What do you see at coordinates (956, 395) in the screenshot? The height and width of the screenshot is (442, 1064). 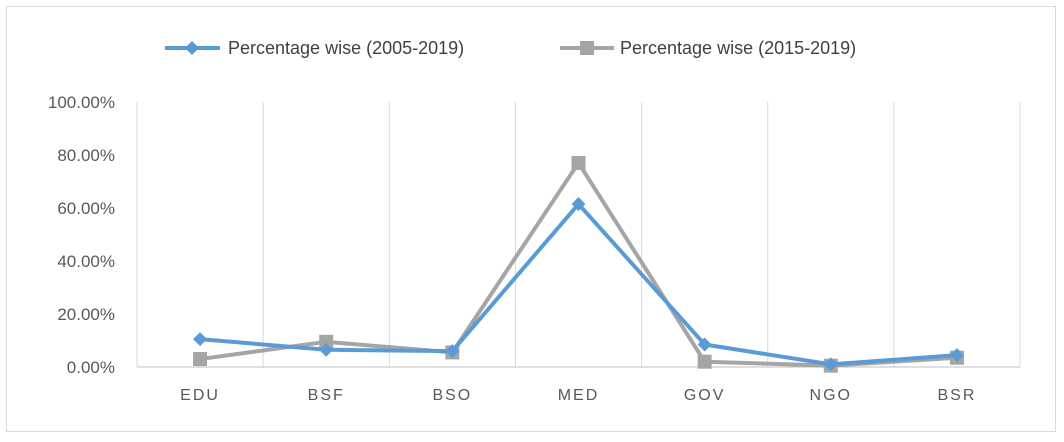 I see `x-category-label: BSR` at bounding box center [956, 395].